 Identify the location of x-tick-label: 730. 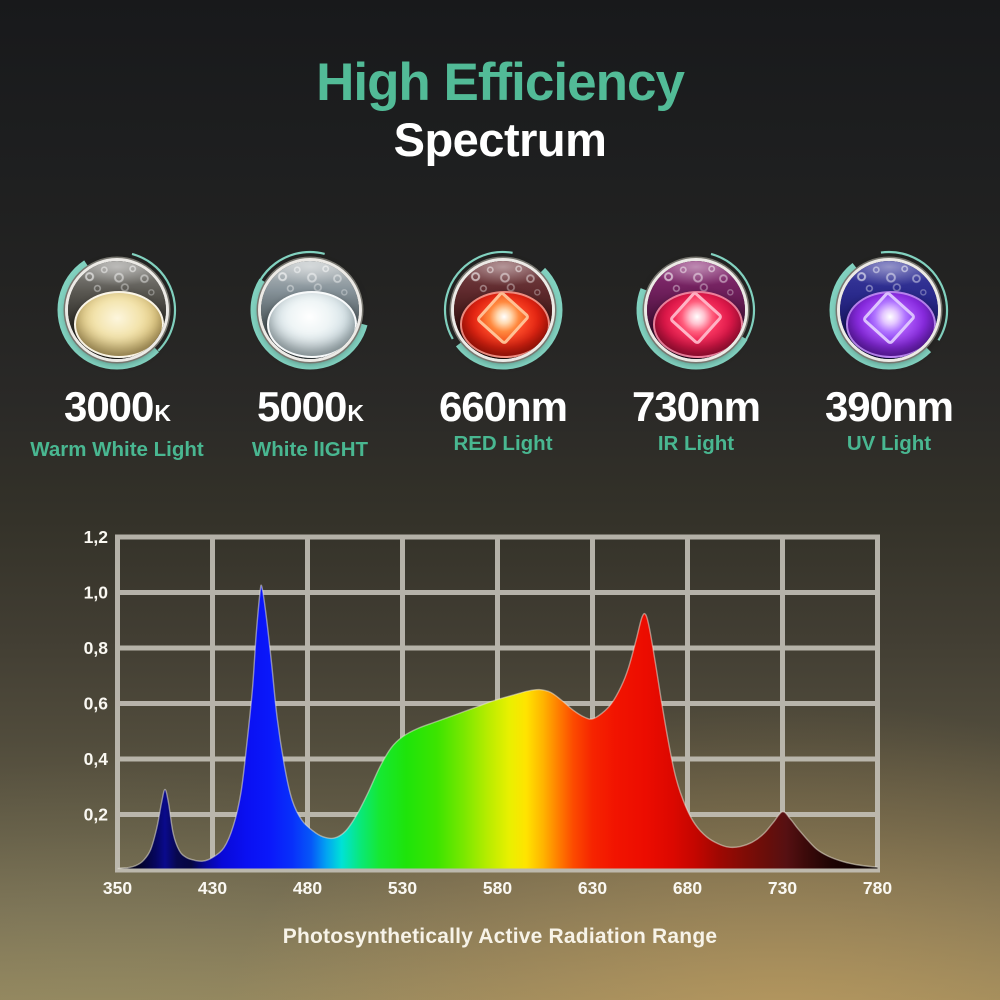
(782, 888).